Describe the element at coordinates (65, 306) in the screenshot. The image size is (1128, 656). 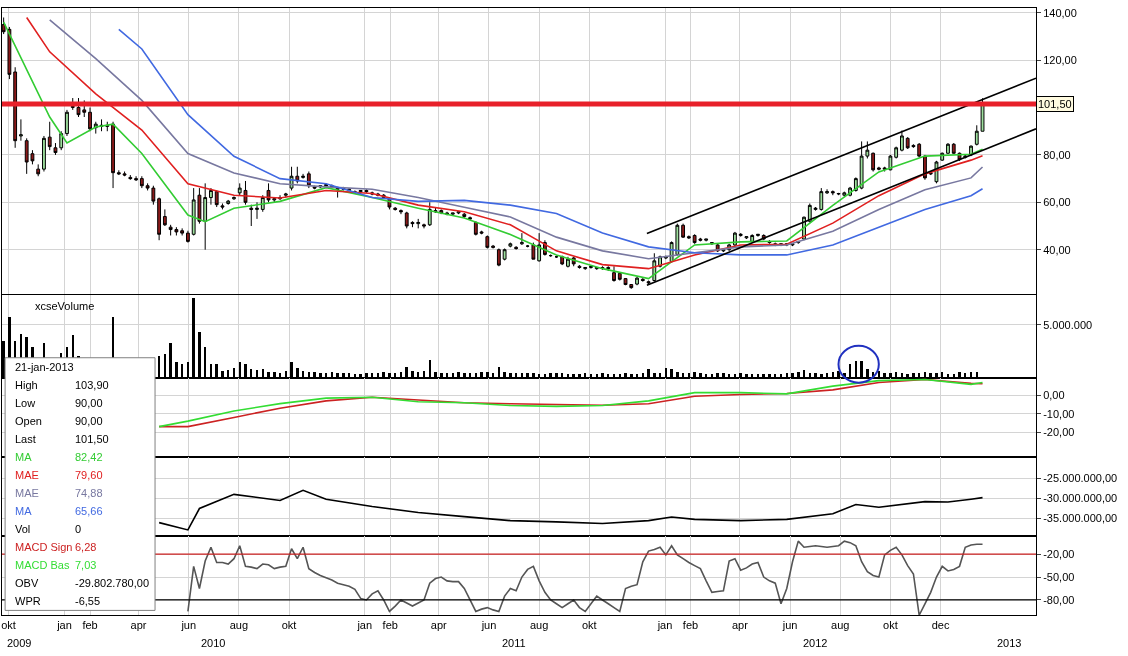
I see `annotation: xcseVolume` at that location.